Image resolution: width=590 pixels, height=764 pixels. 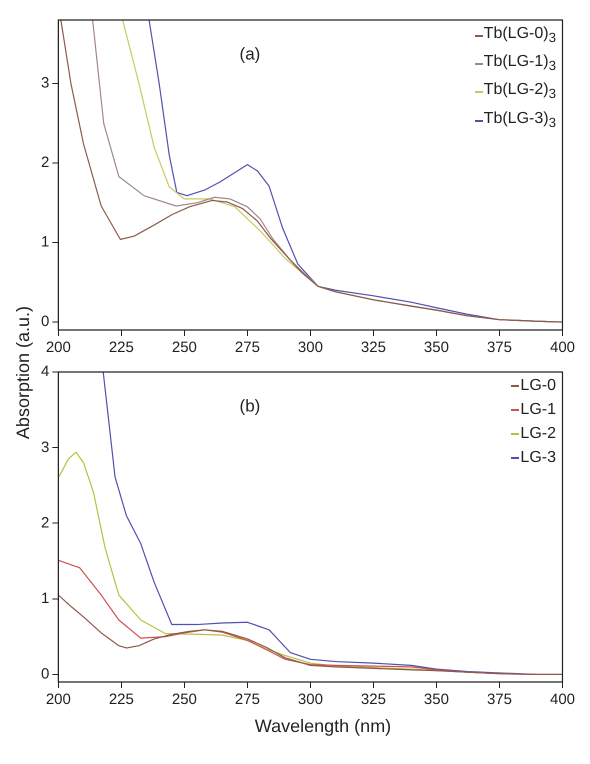 I want to click on legend-label: LG-1, so click(x=538, y=410).